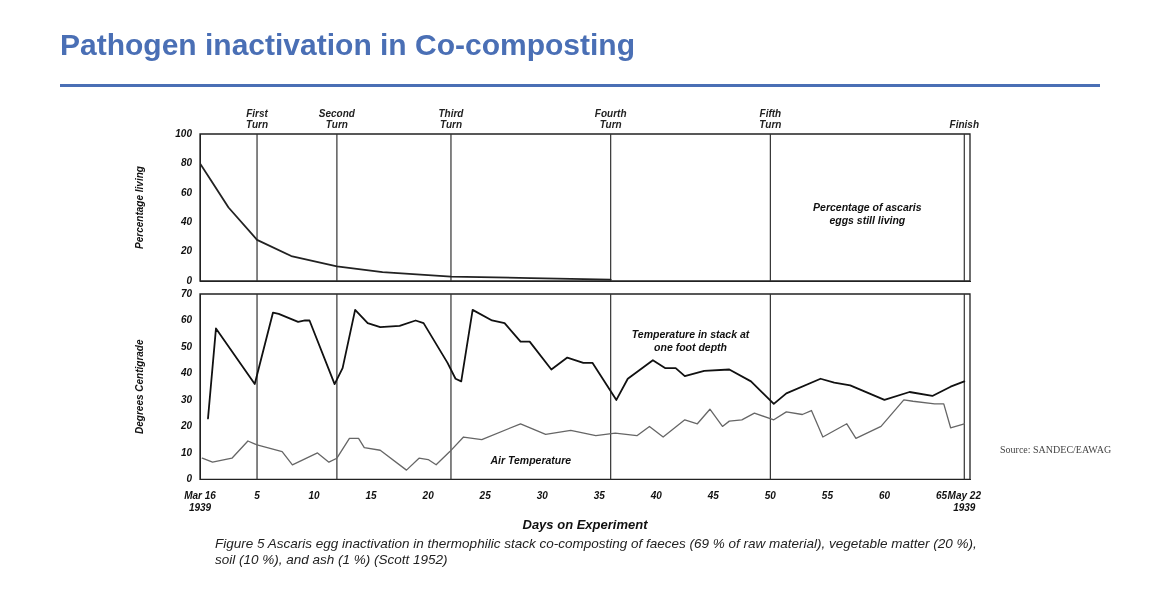 This screenshot has width=1154, height=610. Describe the element at coordinates (348, 45) in the screenshot. I see `chart-title: Pathogen inactivation in Co-composting` at that location.